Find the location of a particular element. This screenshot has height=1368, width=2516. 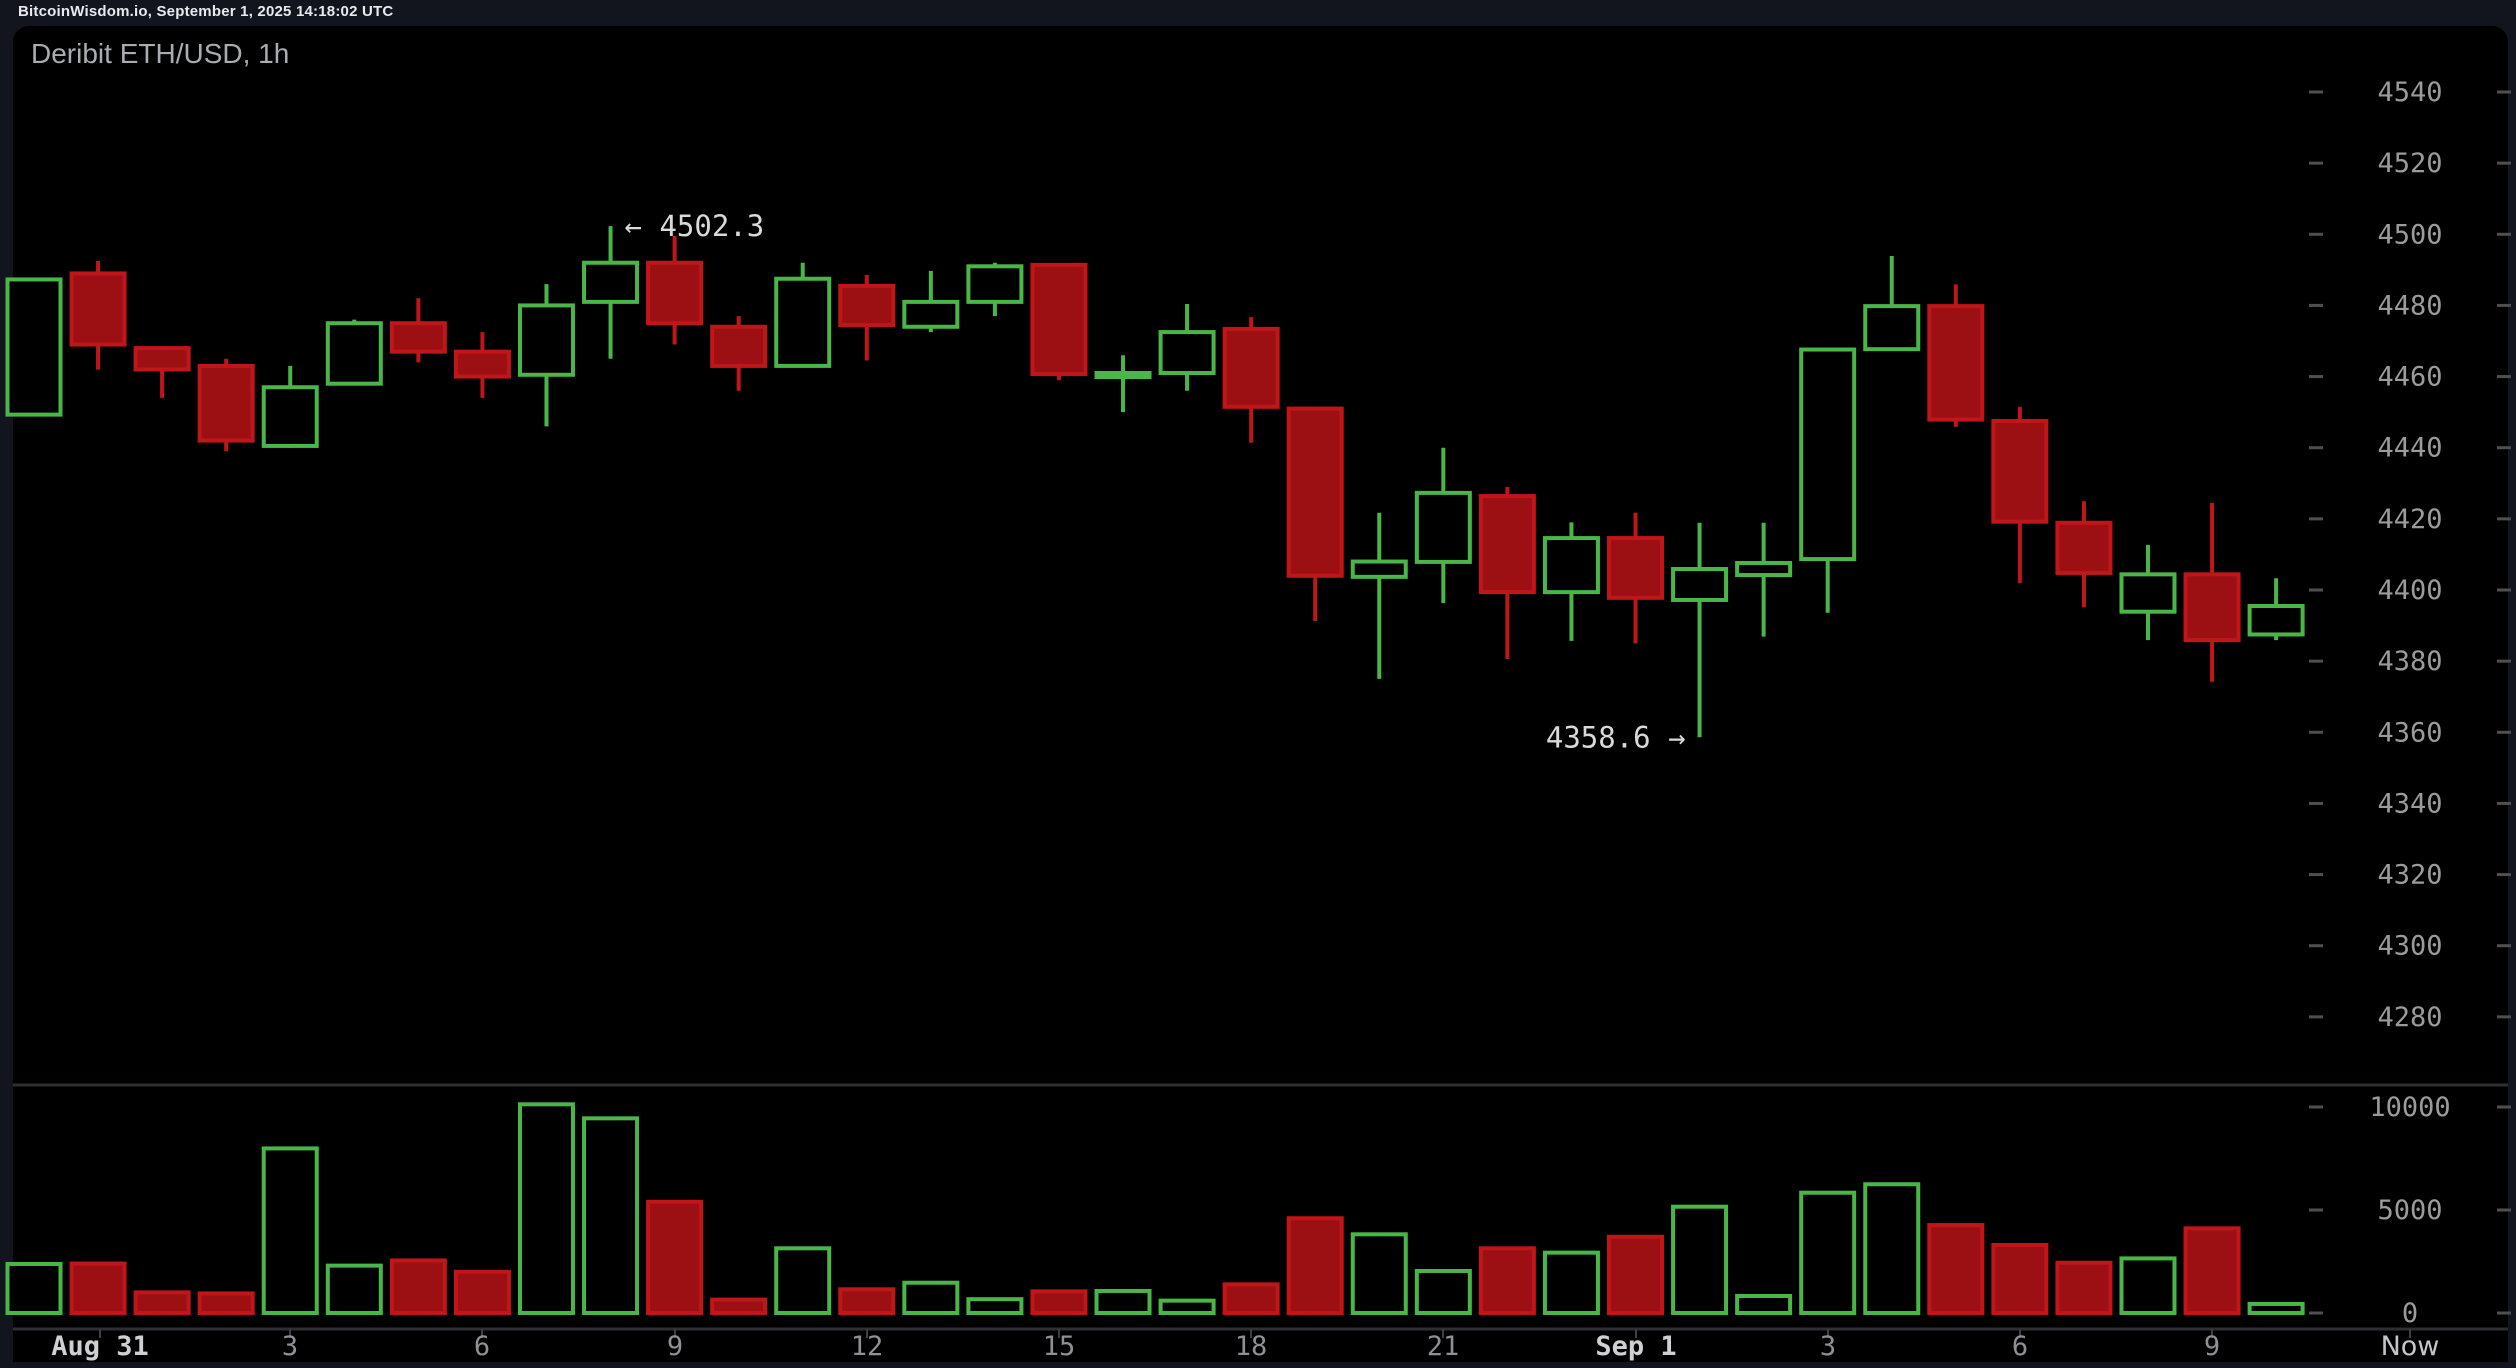

time-tick-label: 3 is located at coordinates (290, 1346).